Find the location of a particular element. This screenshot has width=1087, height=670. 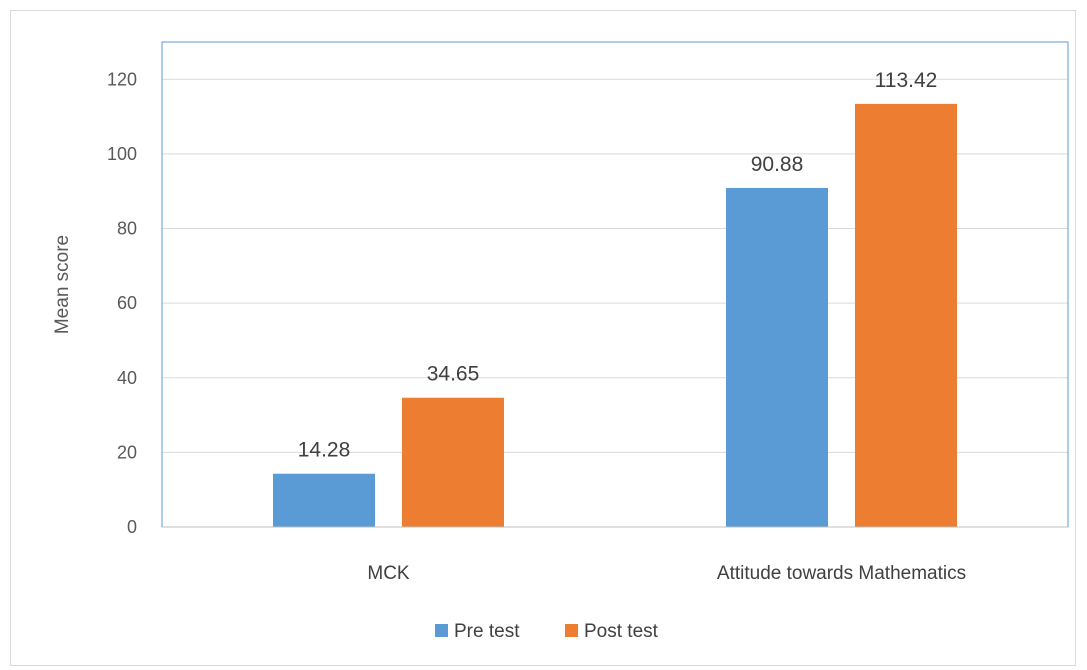

data-label: 90.88 is located at coordinates (777, 164).